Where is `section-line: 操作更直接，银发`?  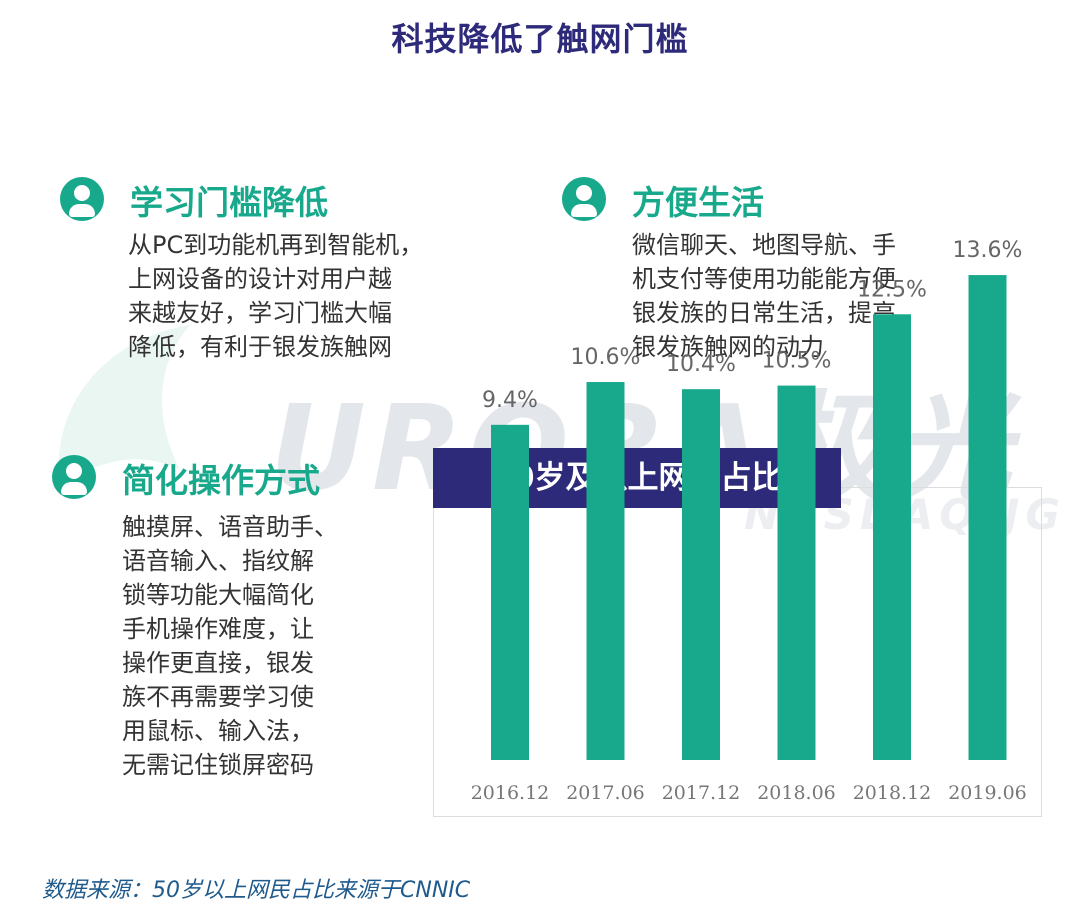
section-line: 操作更直接，银发 is located at coordinates (218, 663).